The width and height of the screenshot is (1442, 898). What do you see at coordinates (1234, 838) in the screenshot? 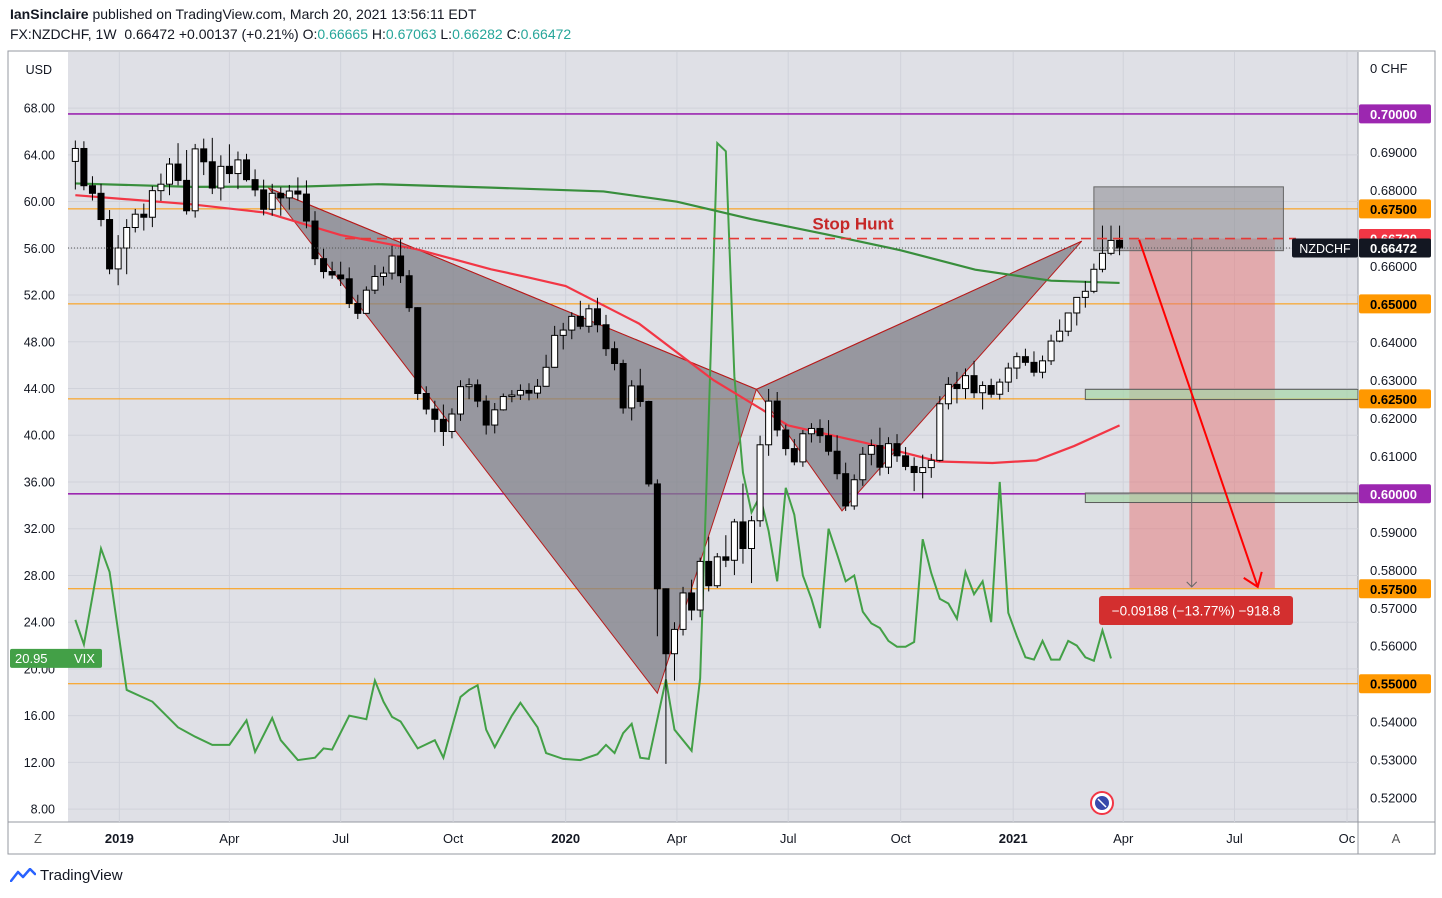
I see `time-tick-label: Jul` at bounding box center [1234, 838].